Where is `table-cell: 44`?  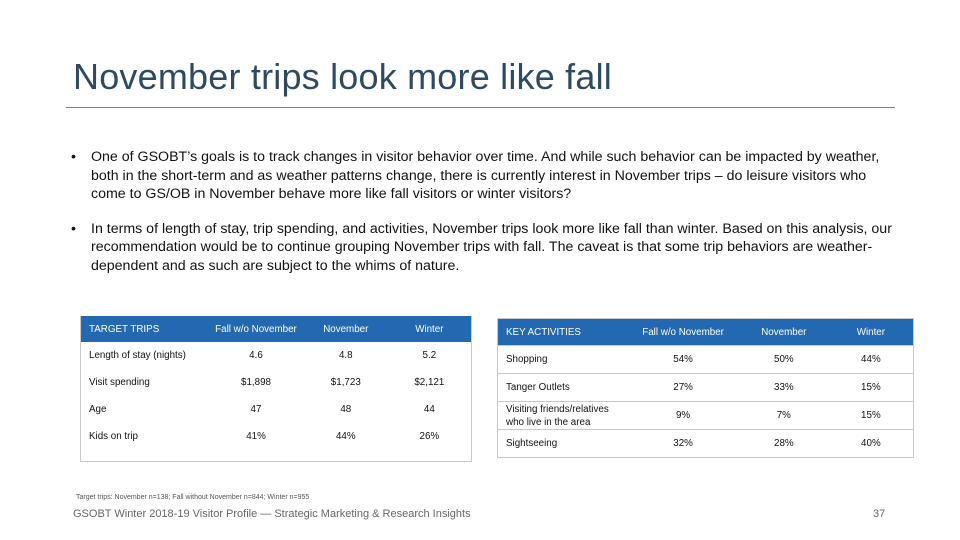
table-cell: 44 is located at coordinates (429, 409).